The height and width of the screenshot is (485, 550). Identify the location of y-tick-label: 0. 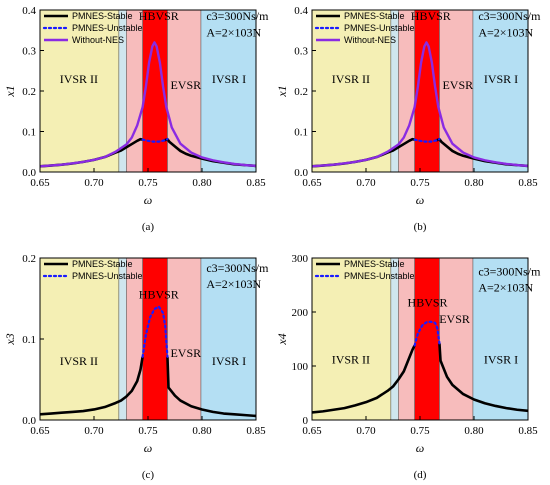
(306, 421).